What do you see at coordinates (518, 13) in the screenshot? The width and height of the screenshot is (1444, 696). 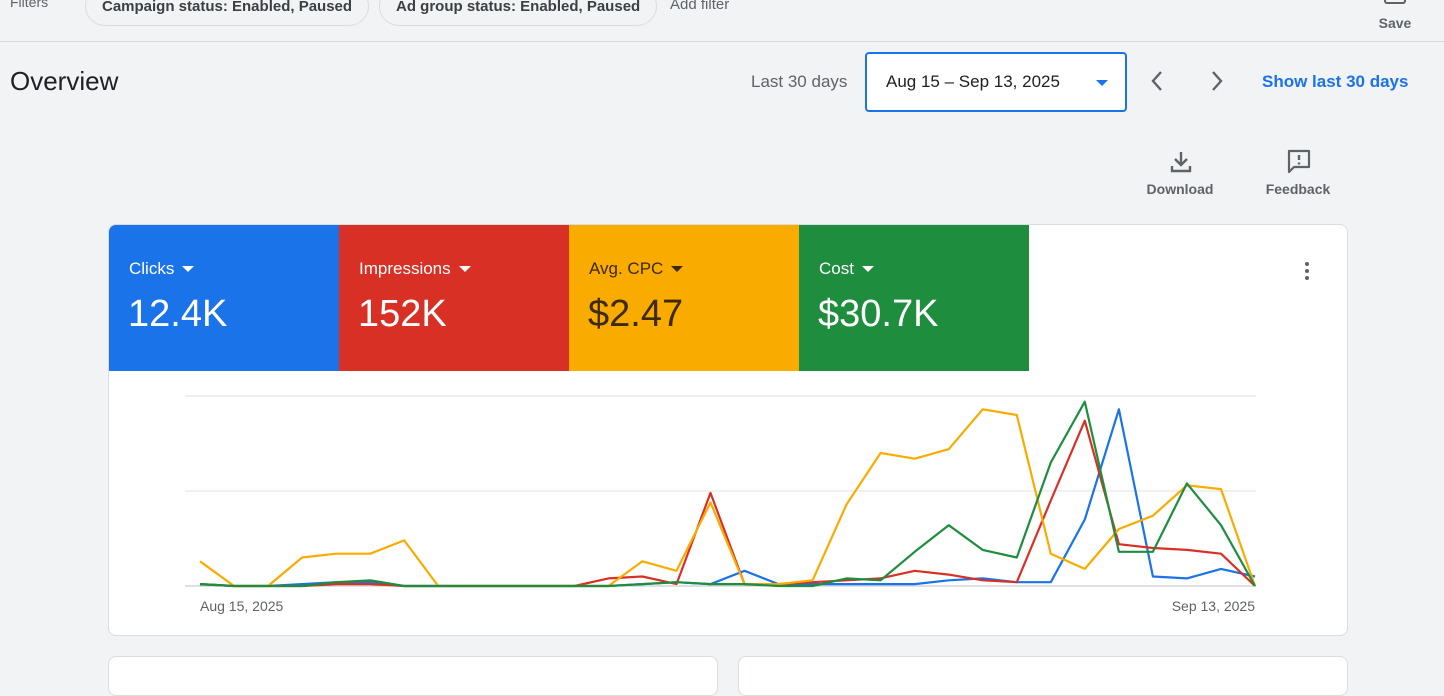 I see `filter-chip-ad-group-status: Ad group status: Enabled, Paused` at bounding box center [518, 13].